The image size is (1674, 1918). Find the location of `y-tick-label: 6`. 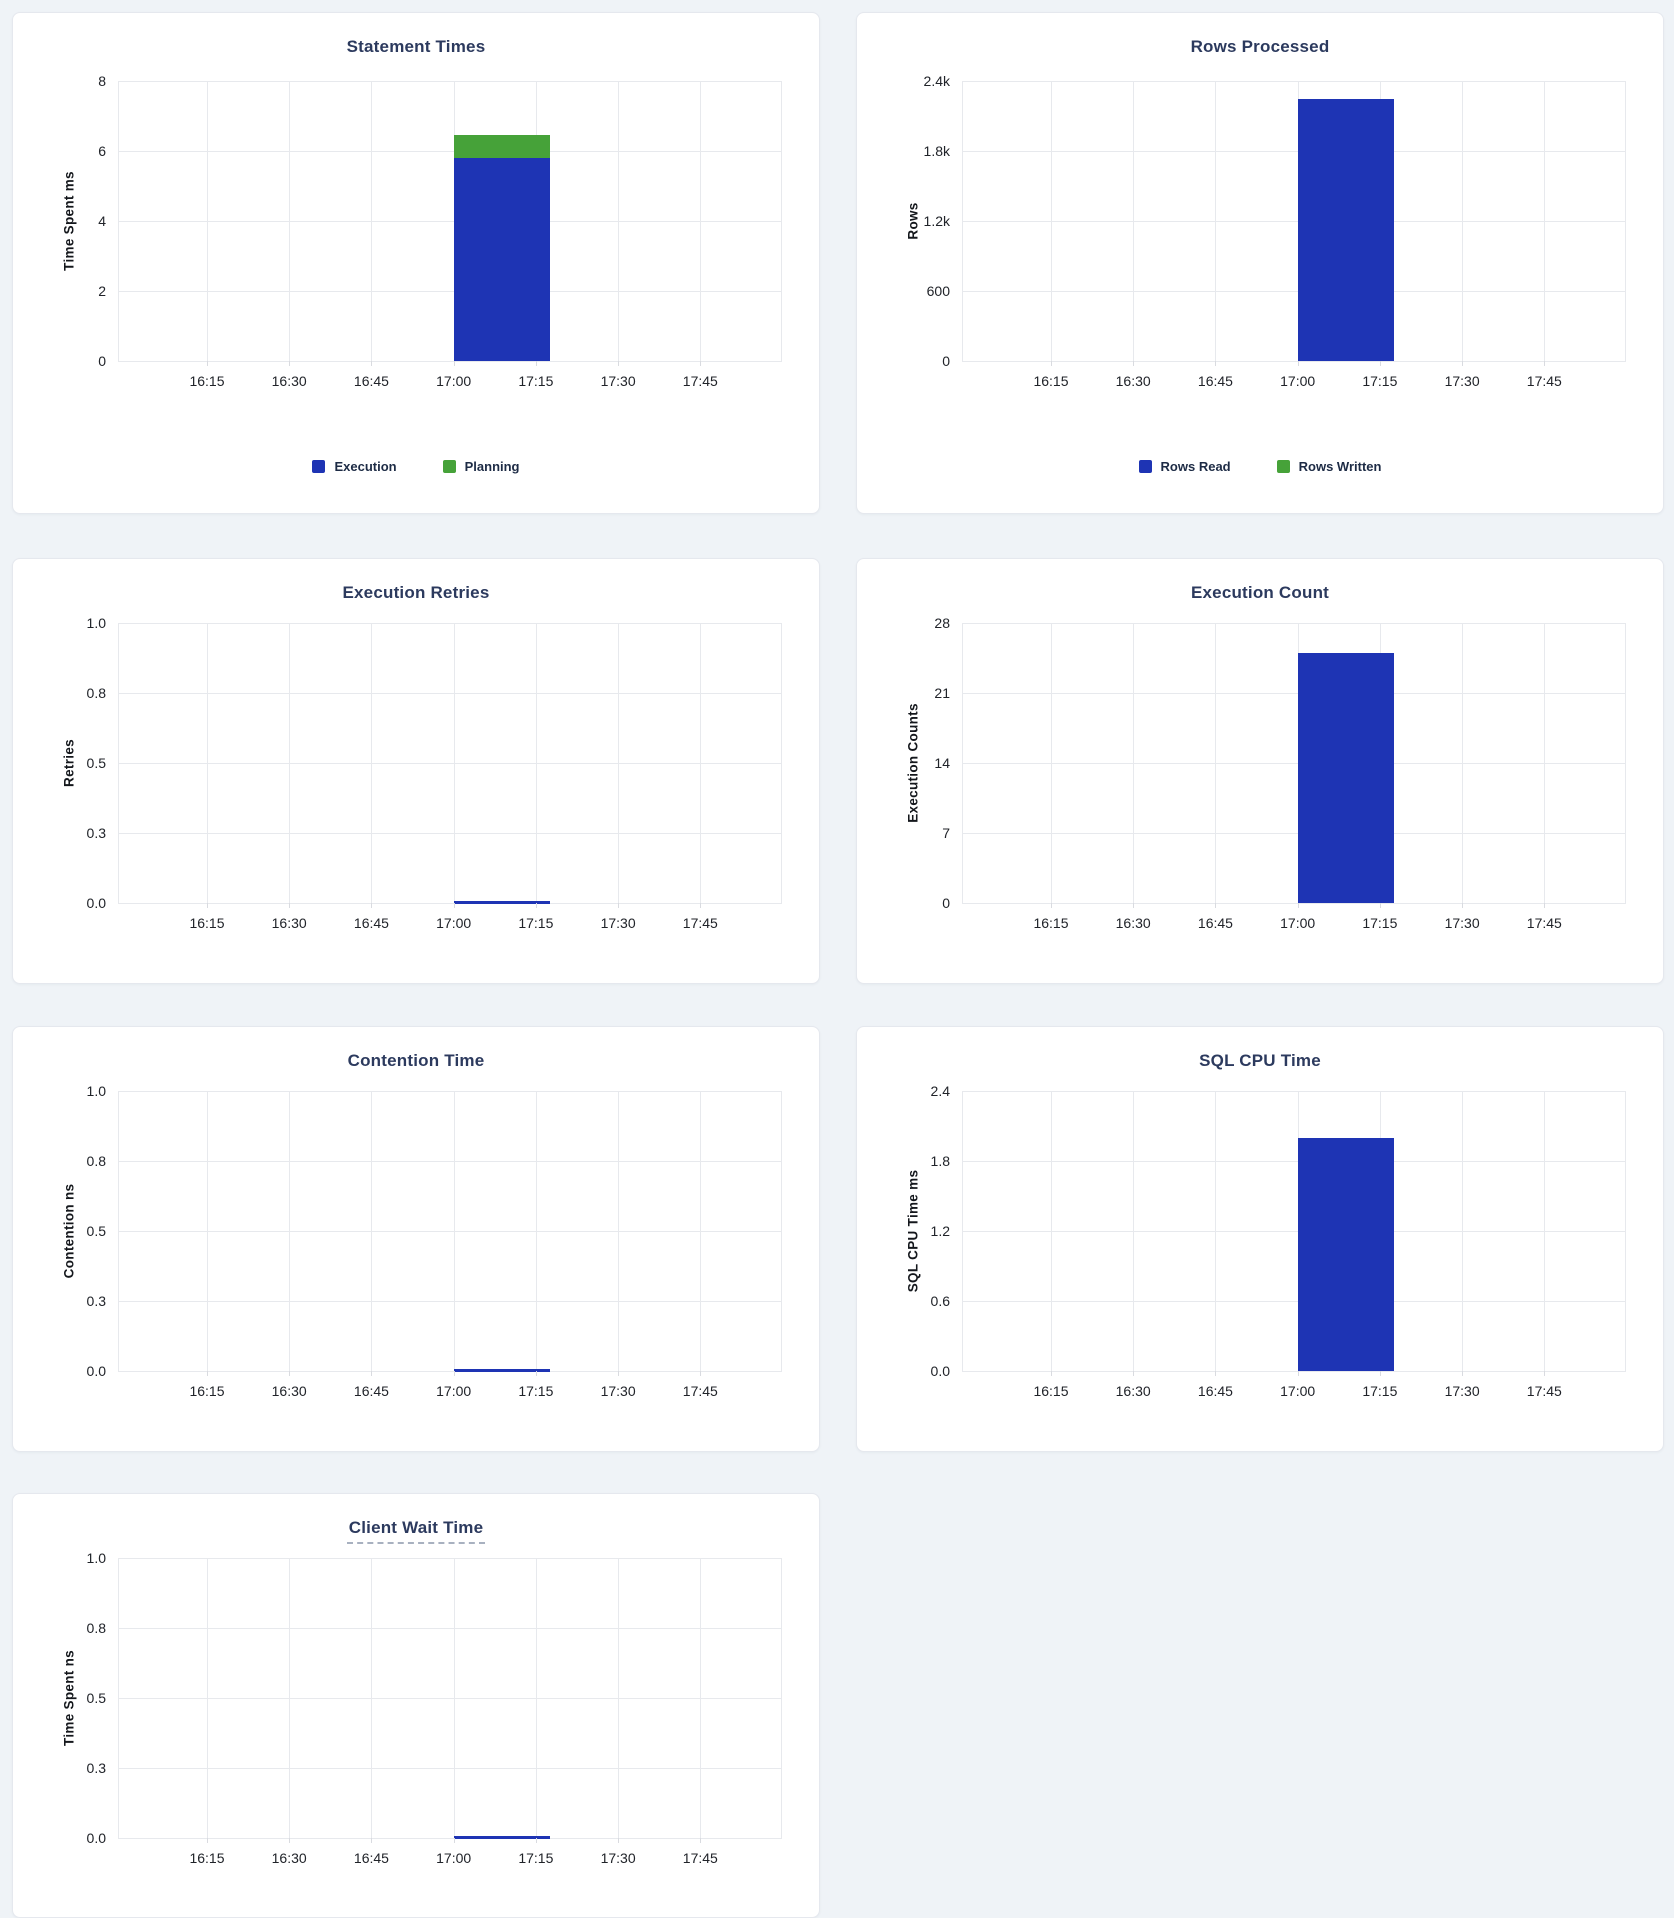

y-tick-label: 6 is located at coordinates (102, 151).